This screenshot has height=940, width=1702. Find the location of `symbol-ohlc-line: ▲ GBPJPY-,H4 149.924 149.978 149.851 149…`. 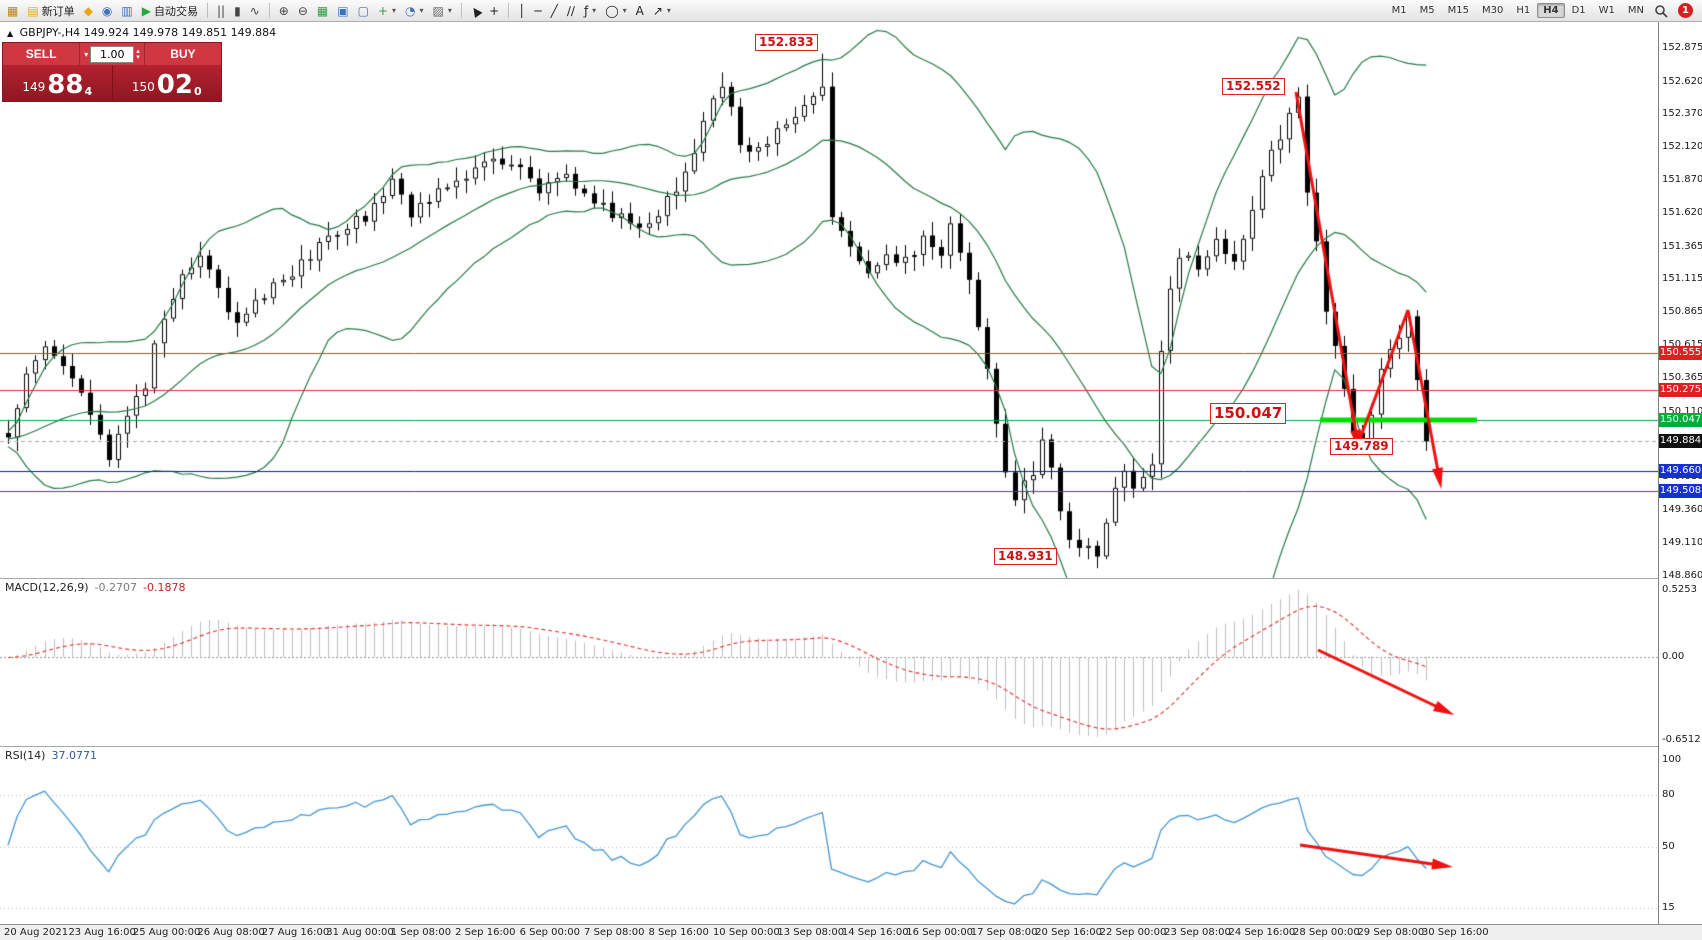

symbol-ohlc-line: ▲ GBPJPY-,H4 149.924 149.978 149.851 149… is located at coordinates (141, 32).